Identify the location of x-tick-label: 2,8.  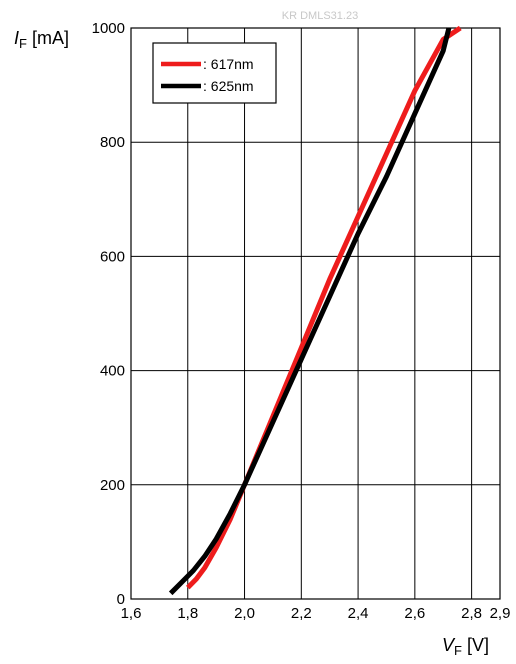
(471, 613).